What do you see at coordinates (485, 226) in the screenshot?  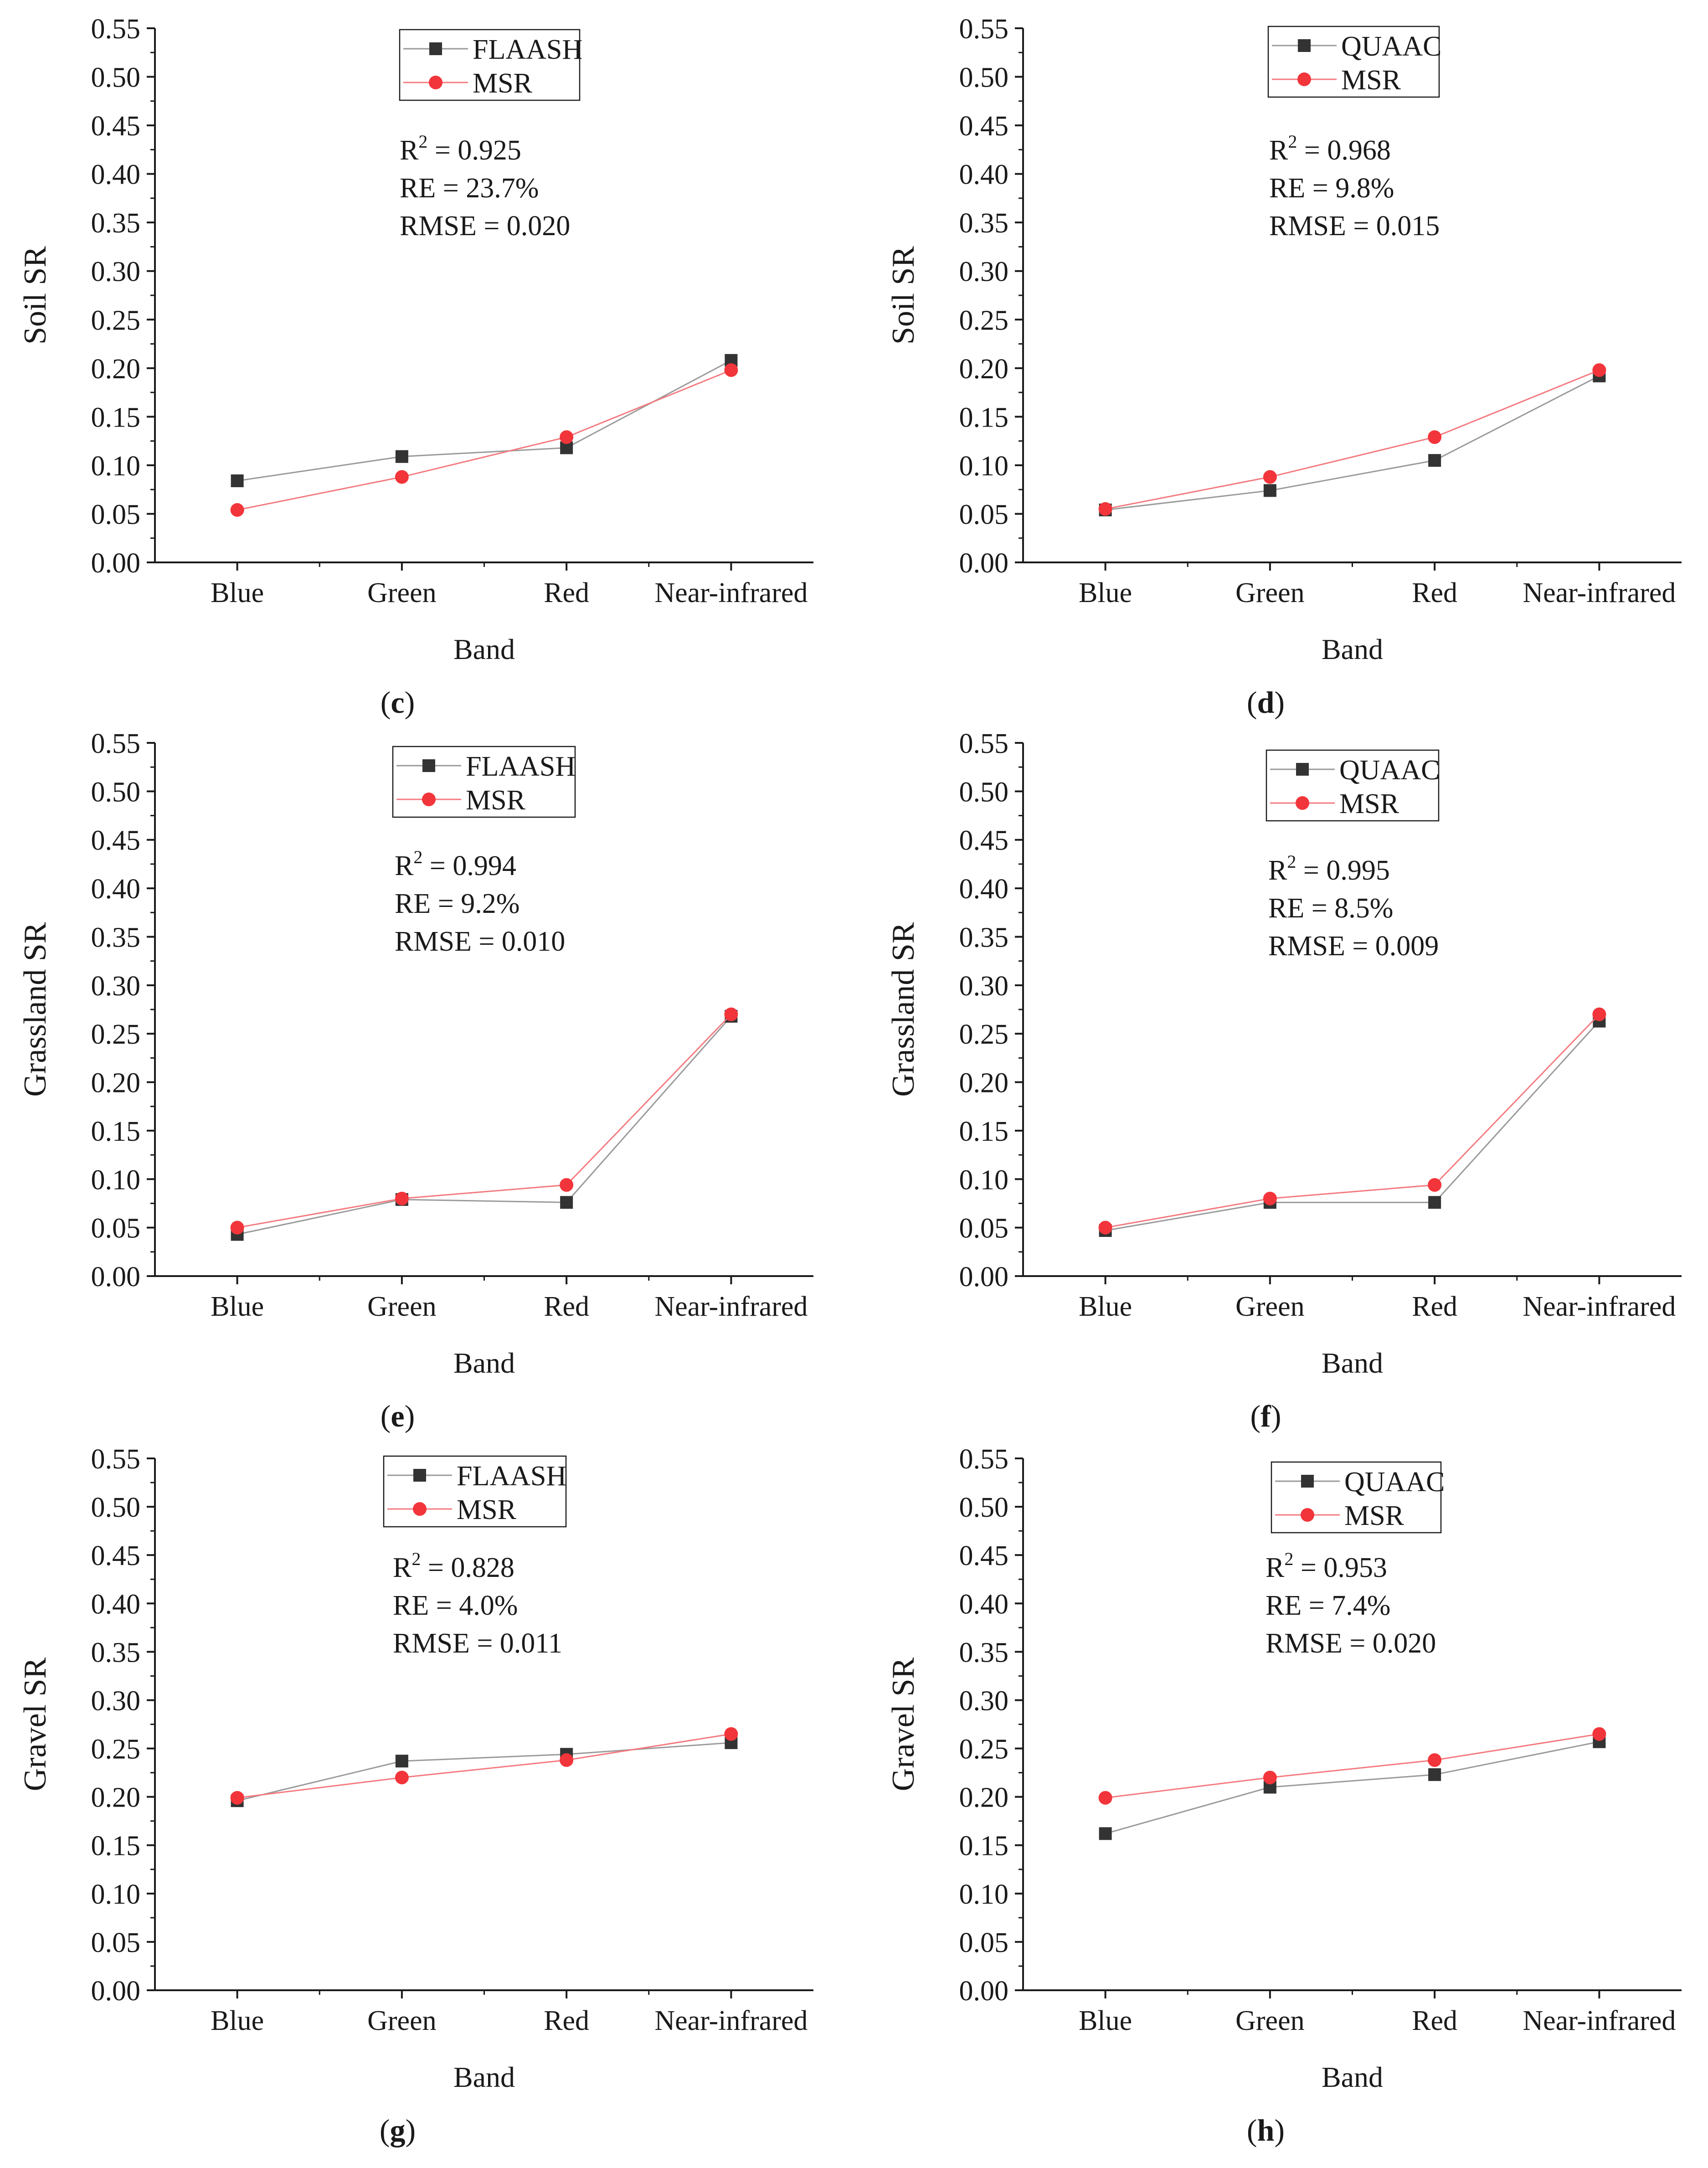 I see `stat-rmse: RMSE = 0.020` at bounding box center [485, 226].